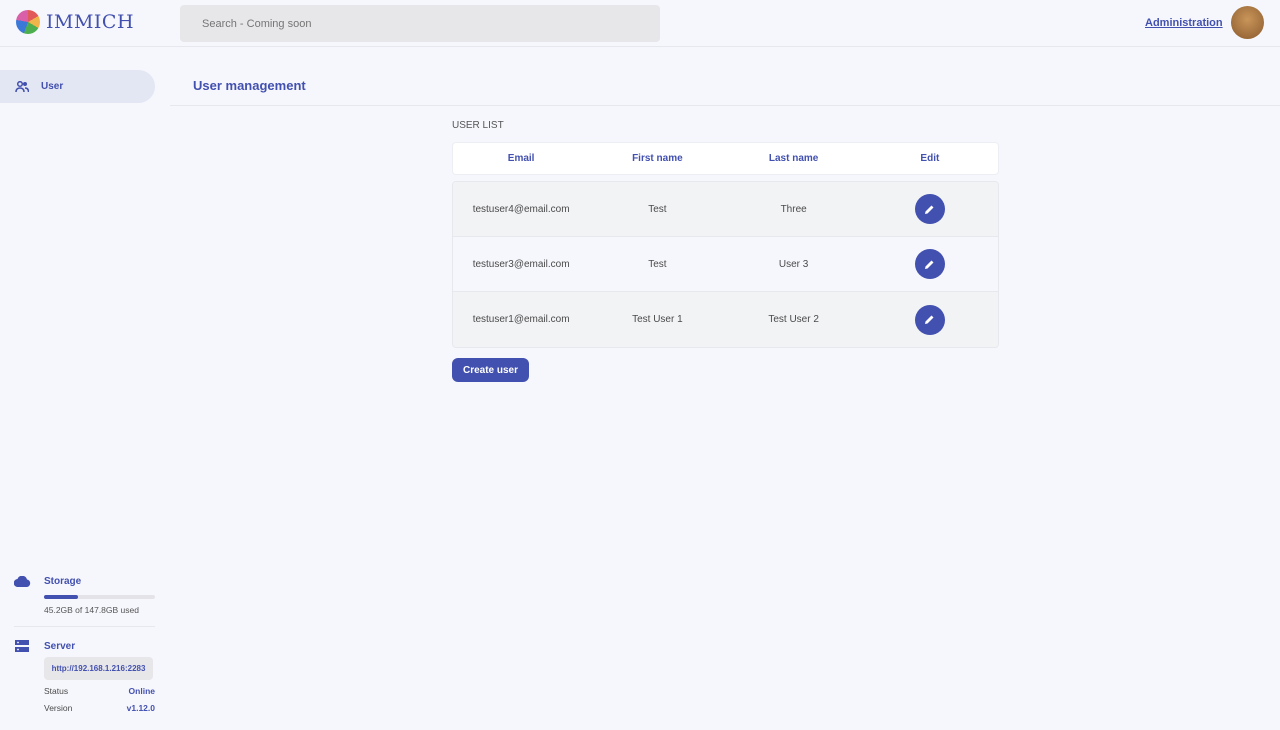 The image size is (1280, 730). I want to click on first-name-cell: Test User 1, so click(657, 319).